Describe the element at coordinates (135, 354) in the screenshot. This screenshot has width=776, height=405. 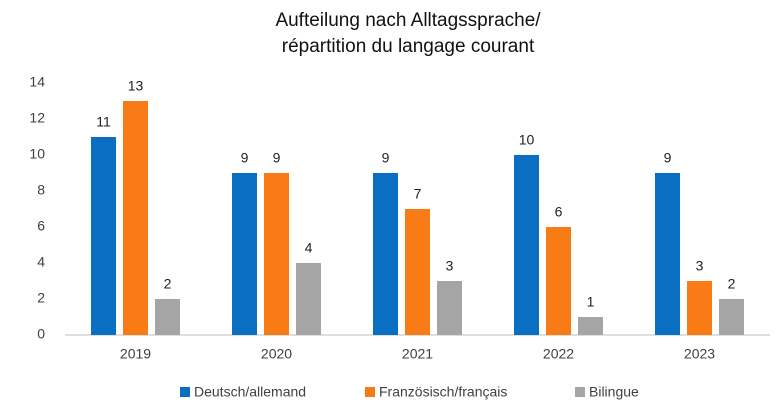
I see `x-tick-label: 2019` at that location.